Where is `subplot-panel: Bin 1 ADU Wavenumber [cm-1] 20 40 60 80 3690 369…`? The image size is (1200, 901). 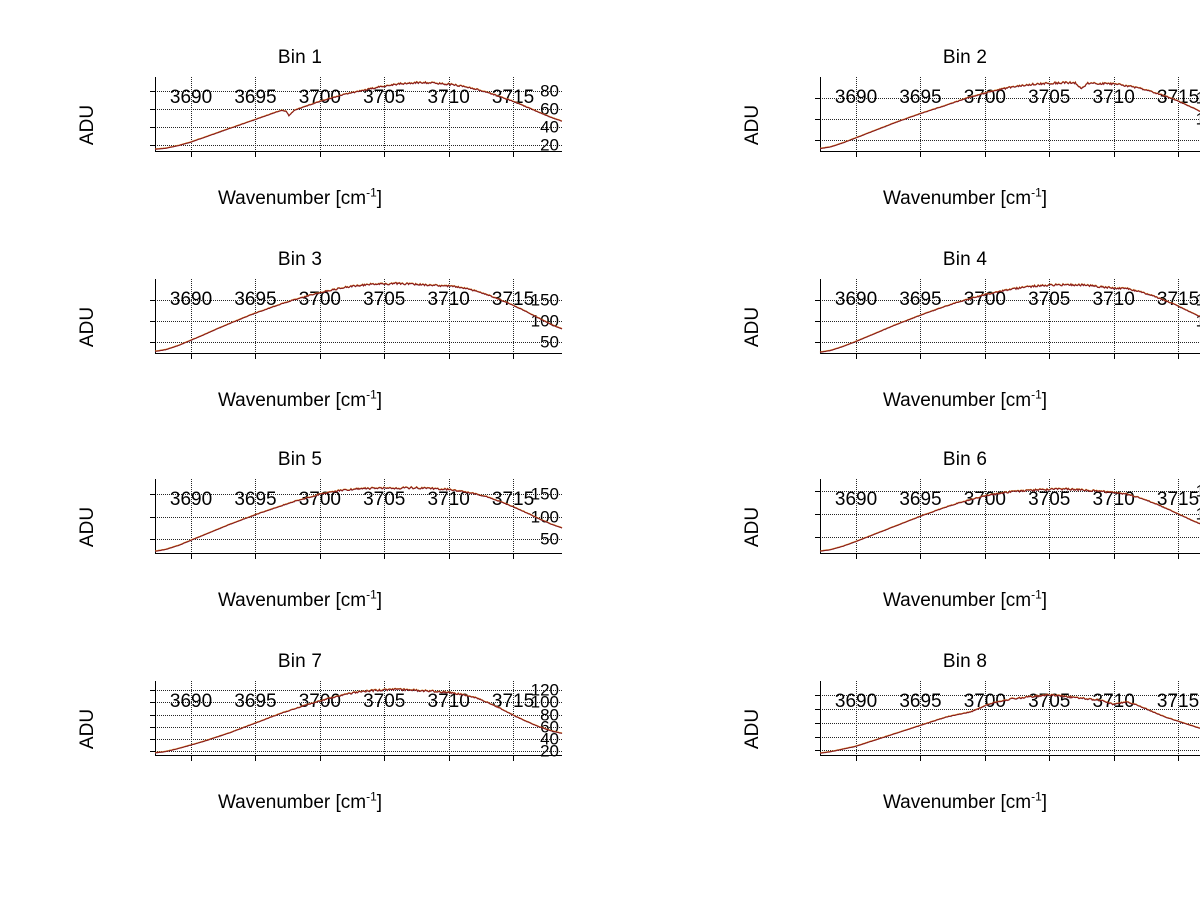
subplot-panel: Bin 1 ADU Wavenumber [cm-1] 20 40 60 80 3690 369… is located at coordinates (300, 146).